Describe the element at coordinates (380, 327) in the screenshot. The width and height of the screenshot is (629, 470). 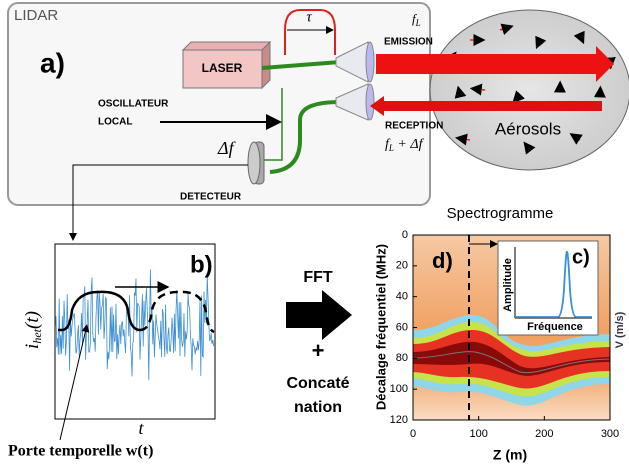
I see `spectro-y-label: Décalage fréquentiel (MHz)` at that location.